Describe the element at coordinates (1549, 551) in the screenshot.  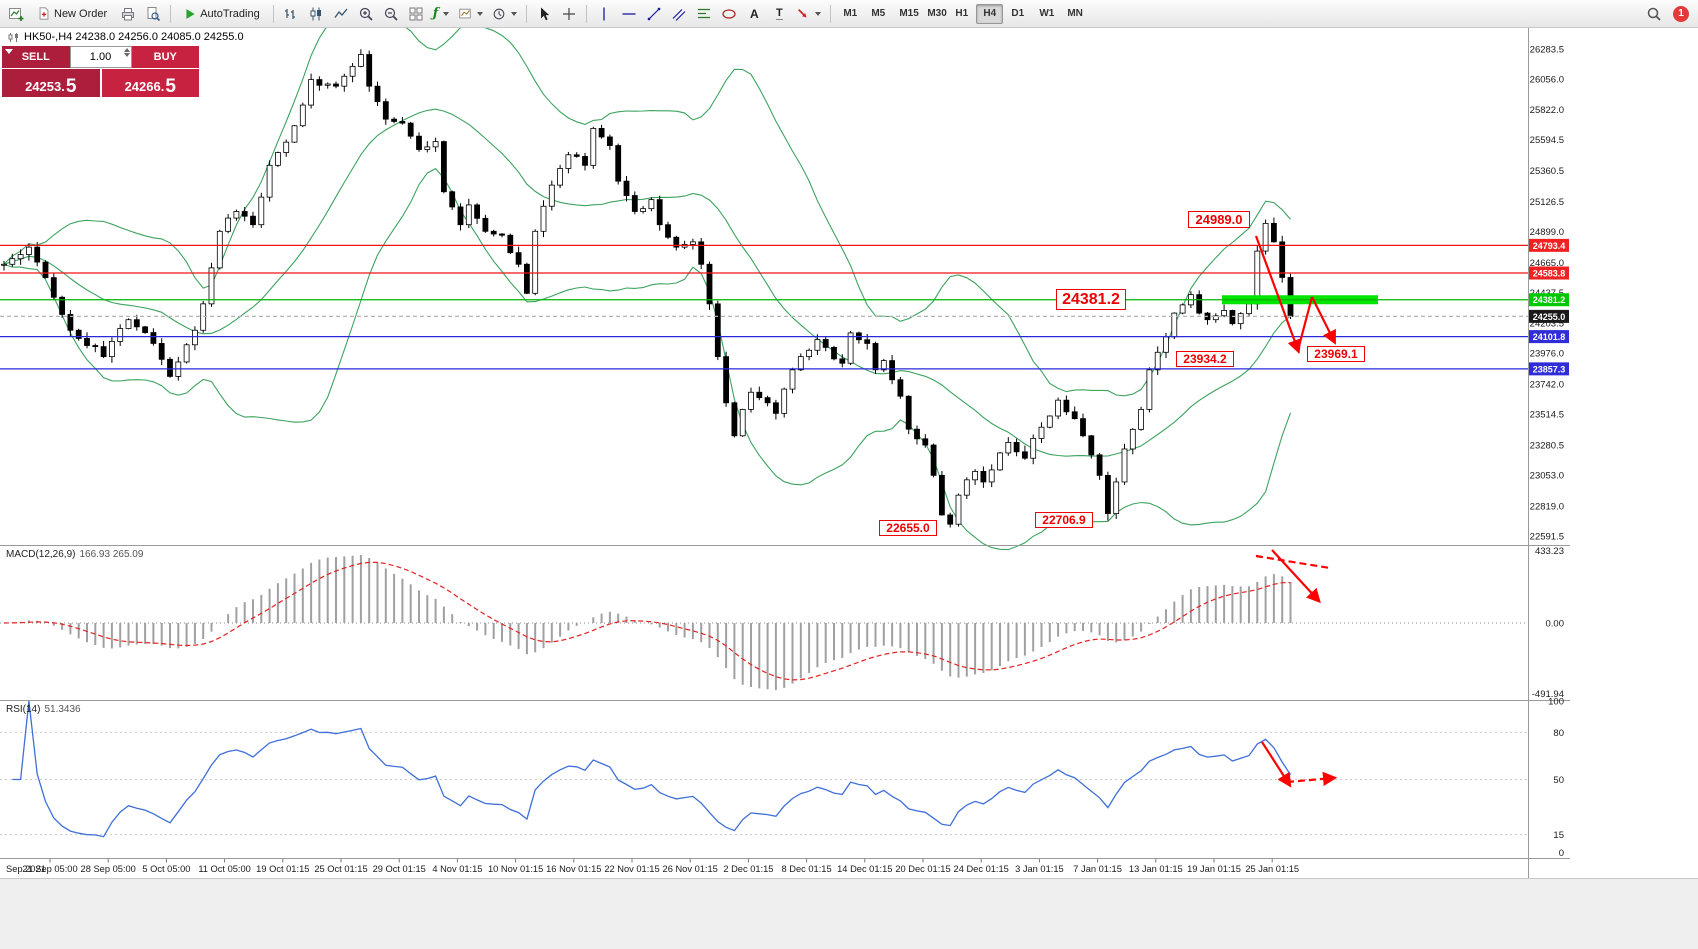
I see `svg-text: 433.23` at that location.